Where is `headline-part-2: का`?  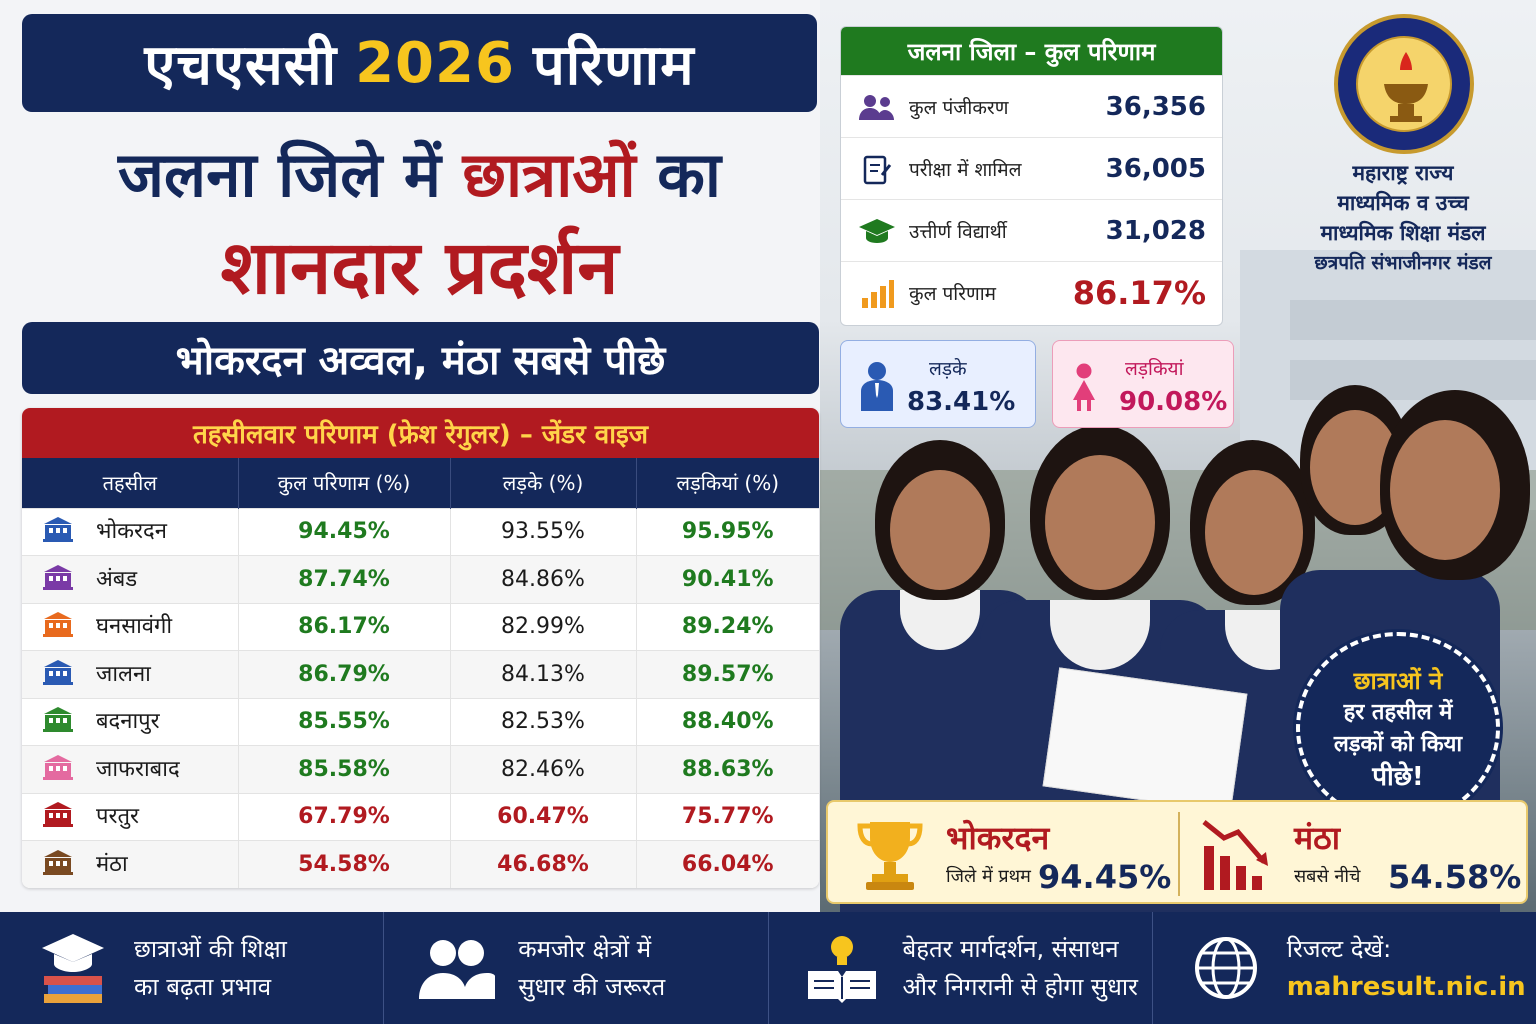
headline-part-2: का is located at coordinates (689, 174).